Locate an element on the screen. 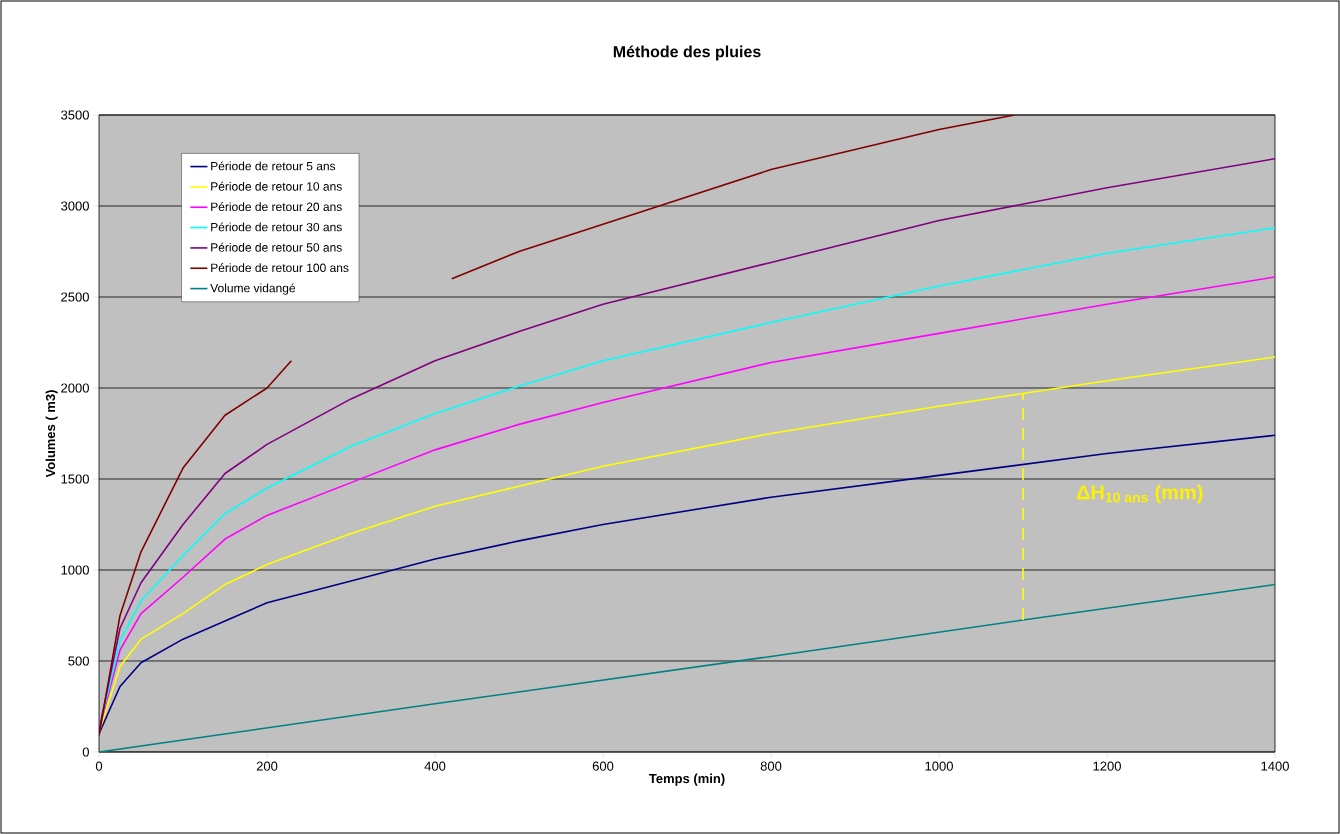  x-tick-label: 0 is located at coordinates (99, 766).